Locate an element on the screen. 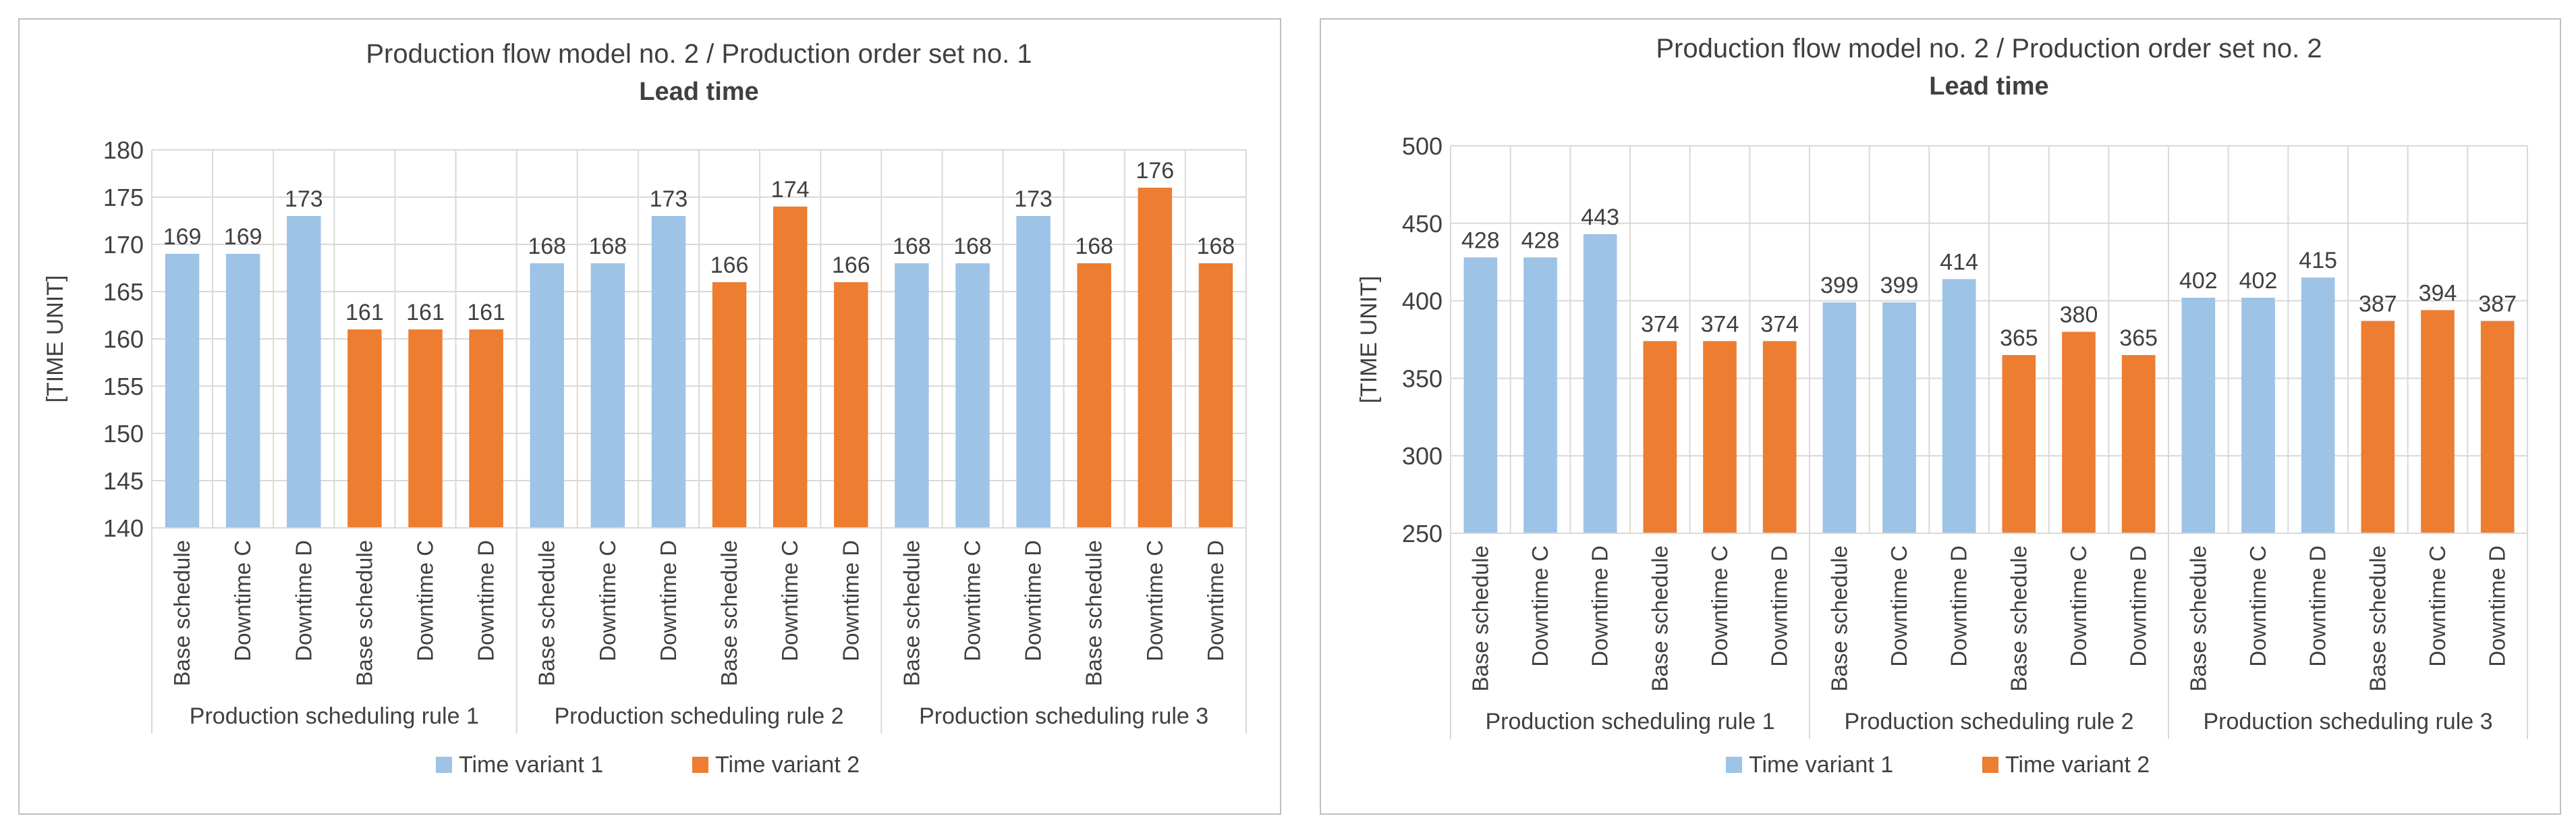 The height and width of the screenshot is (833, 2576). y-tick-label: 400 is located at coordinates (1422, 301).